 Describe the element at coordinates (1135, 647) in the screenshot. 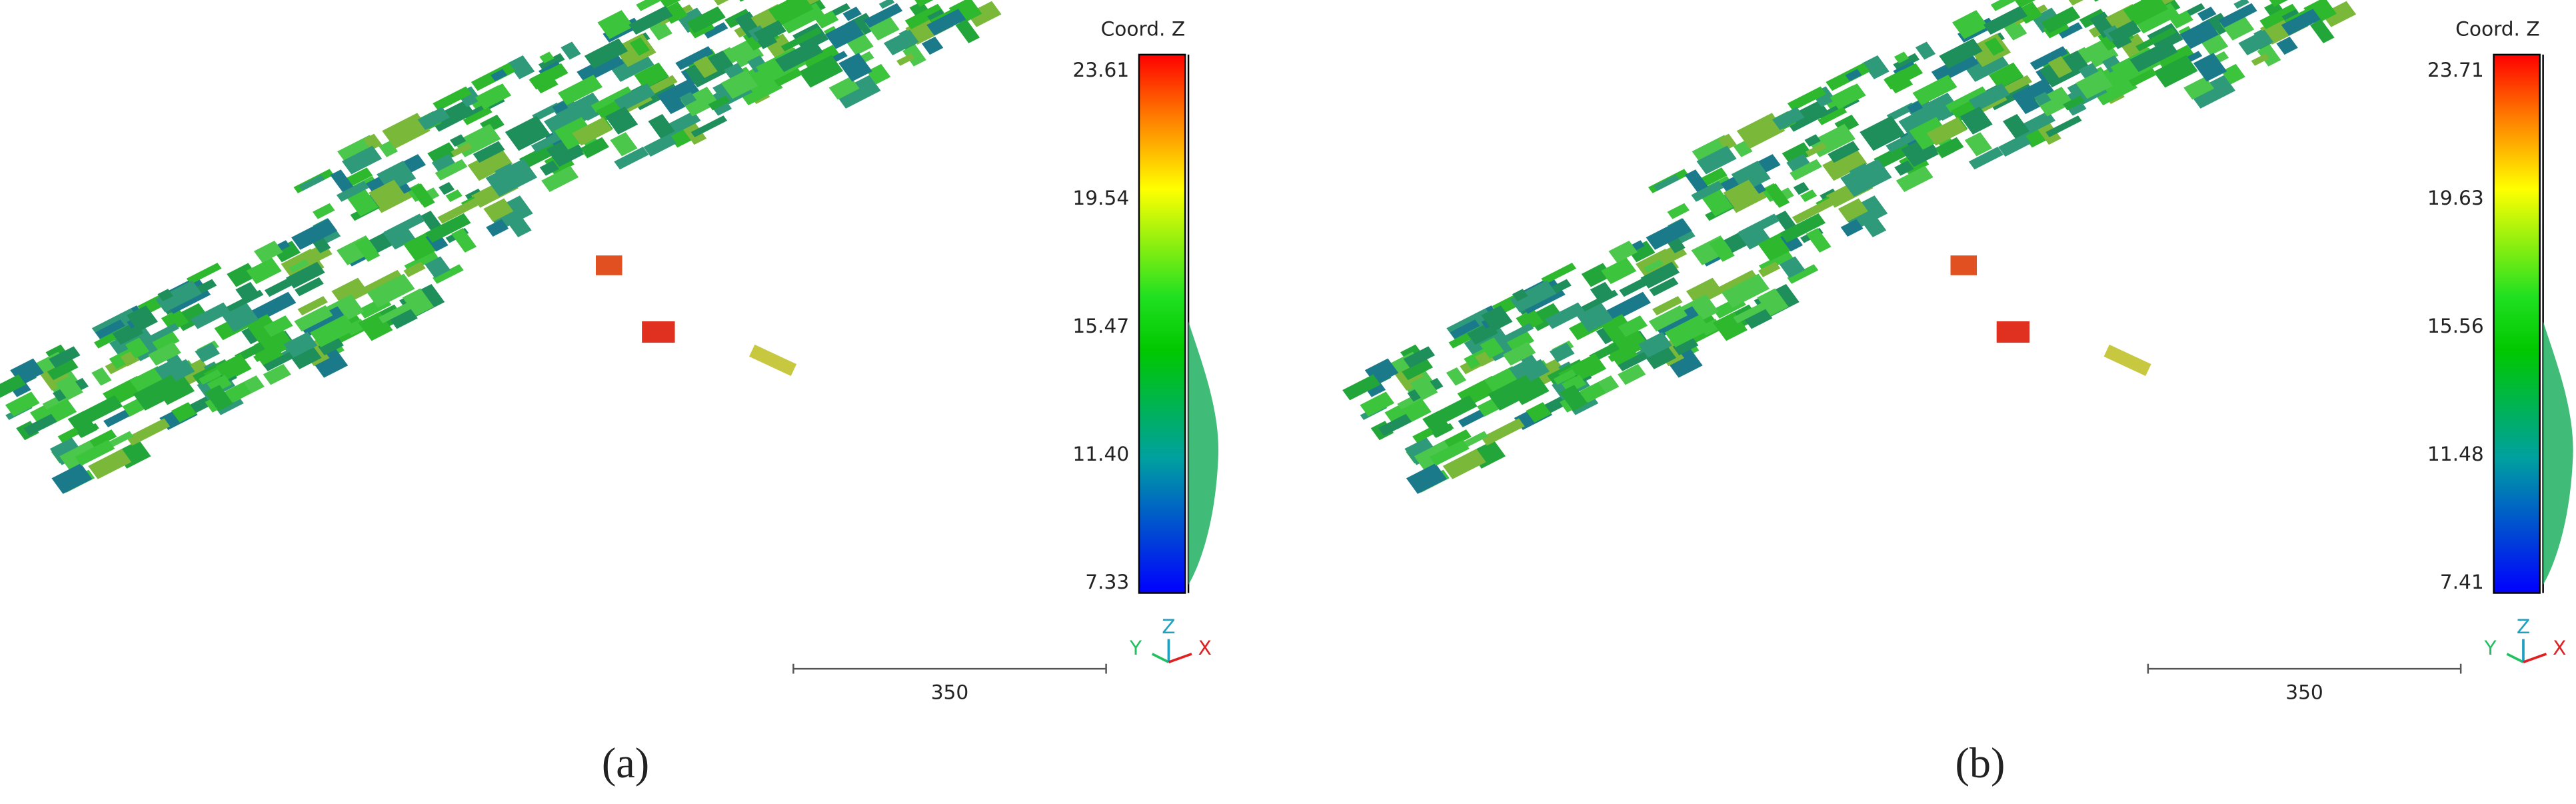

I see `axis-y-label: Y` at that location.